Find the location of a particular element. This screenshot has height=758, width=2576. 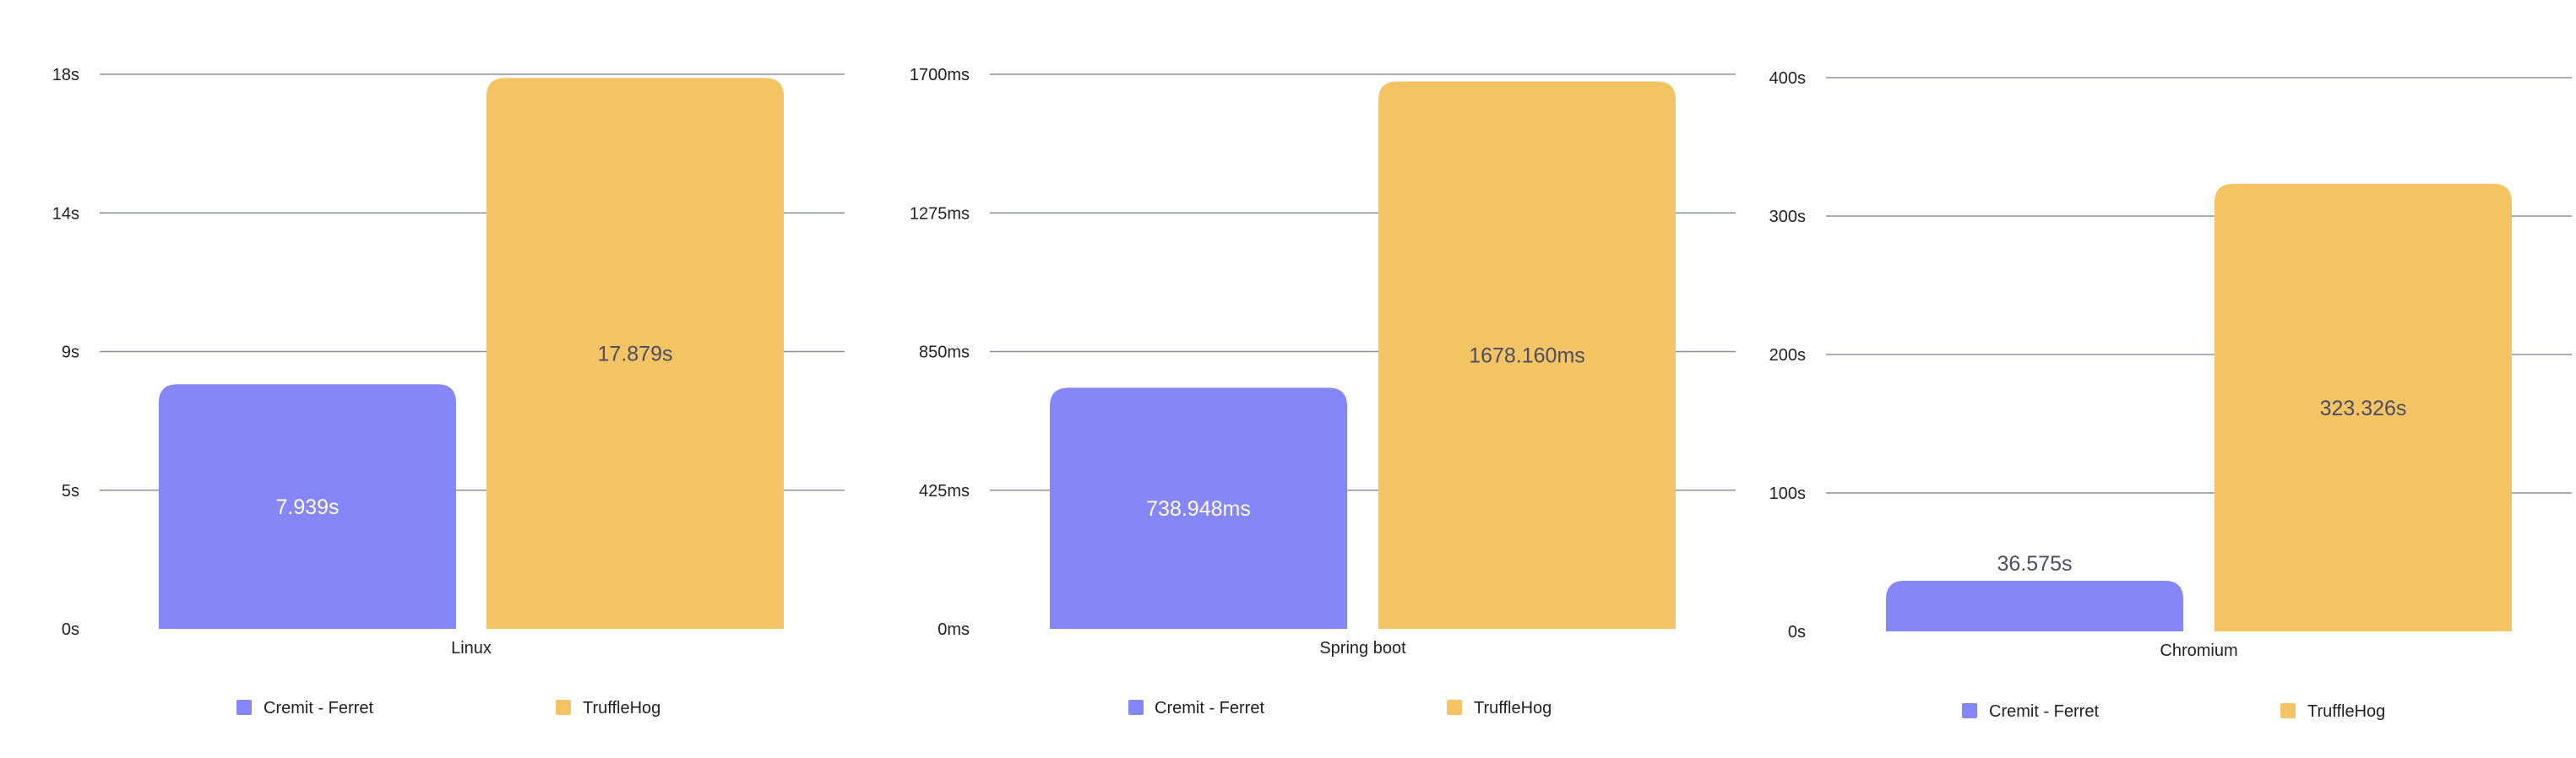

y-tick-label: 425ms is located at coordinates (944, 491).